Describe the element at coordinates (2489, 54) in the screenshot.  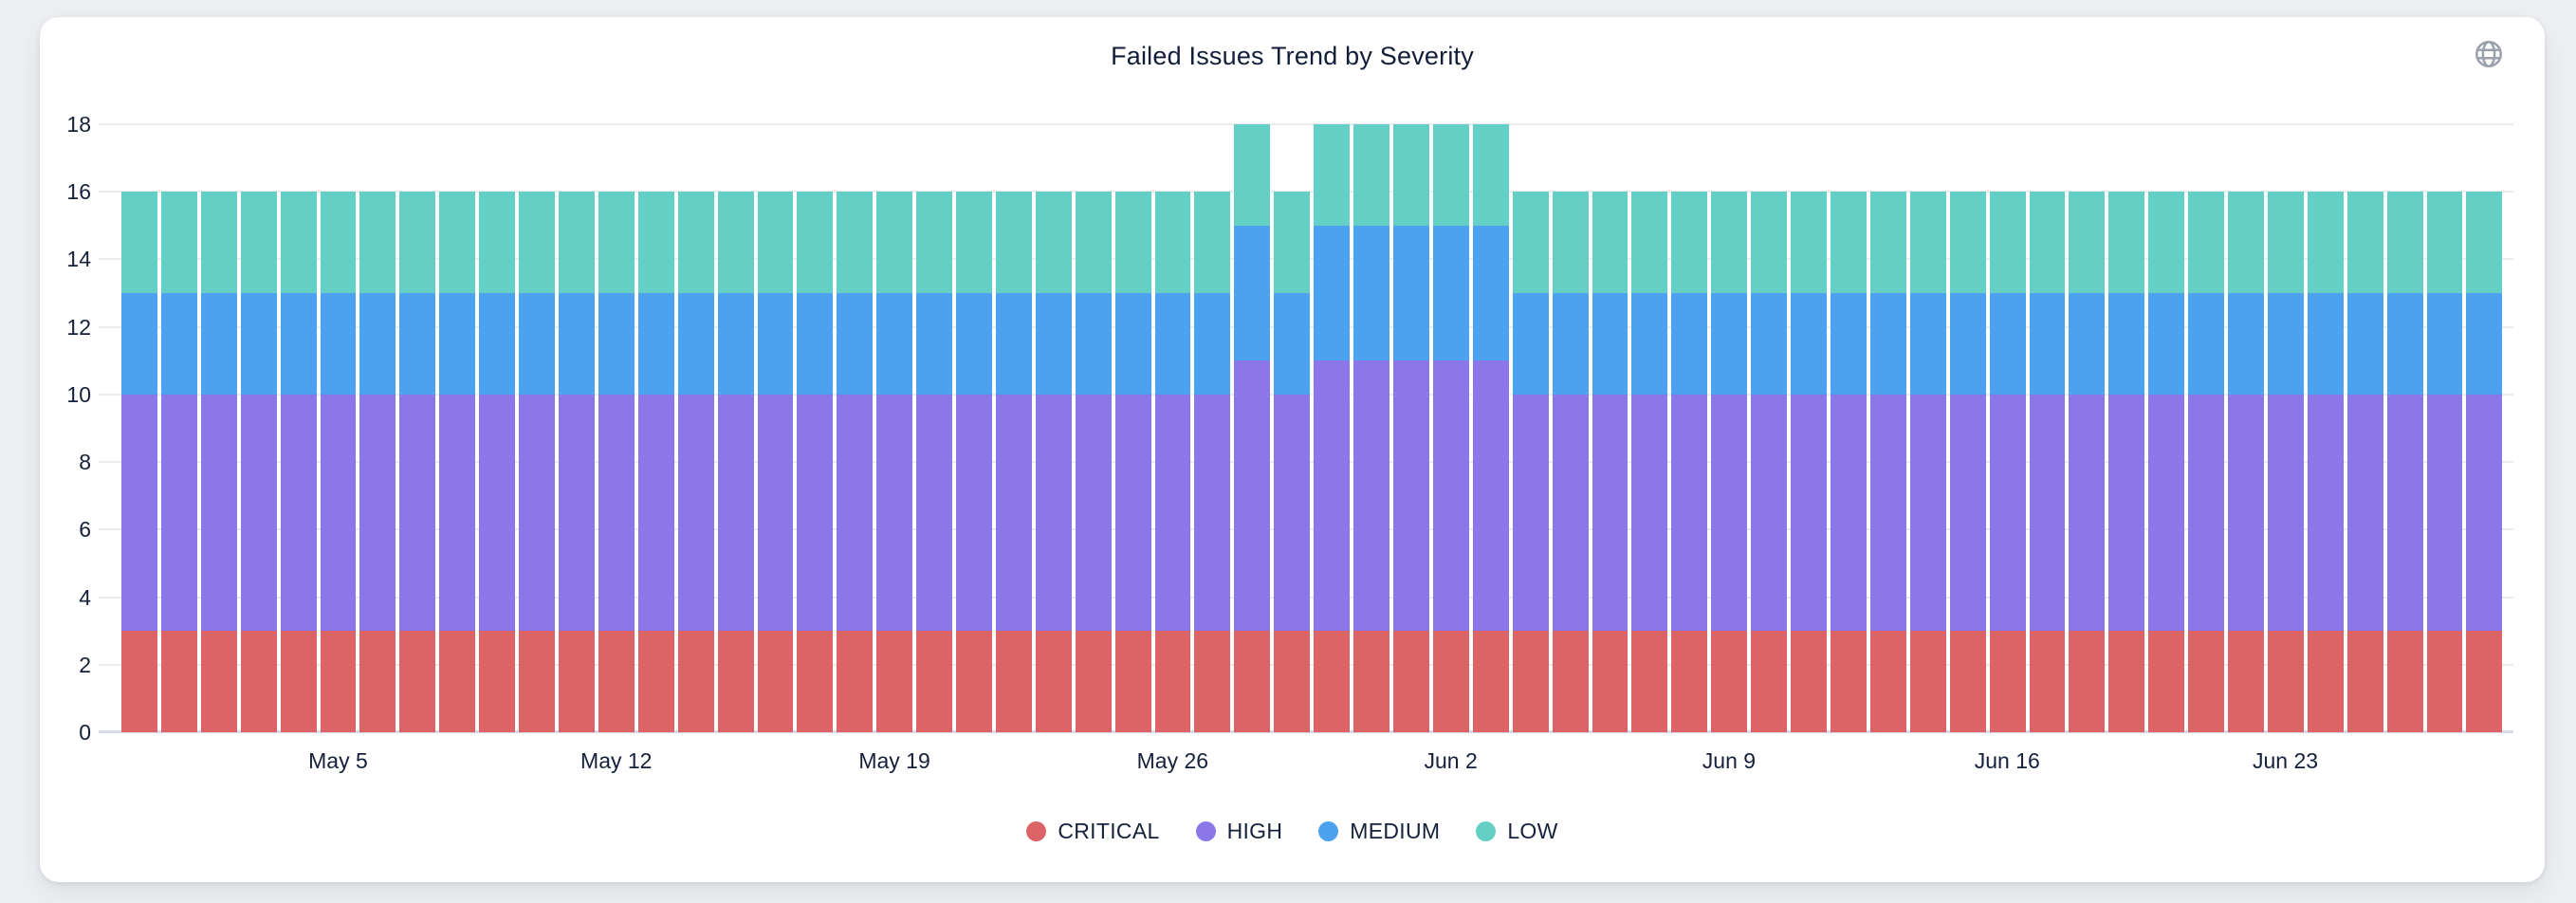
I see `globe-icon` at that location.